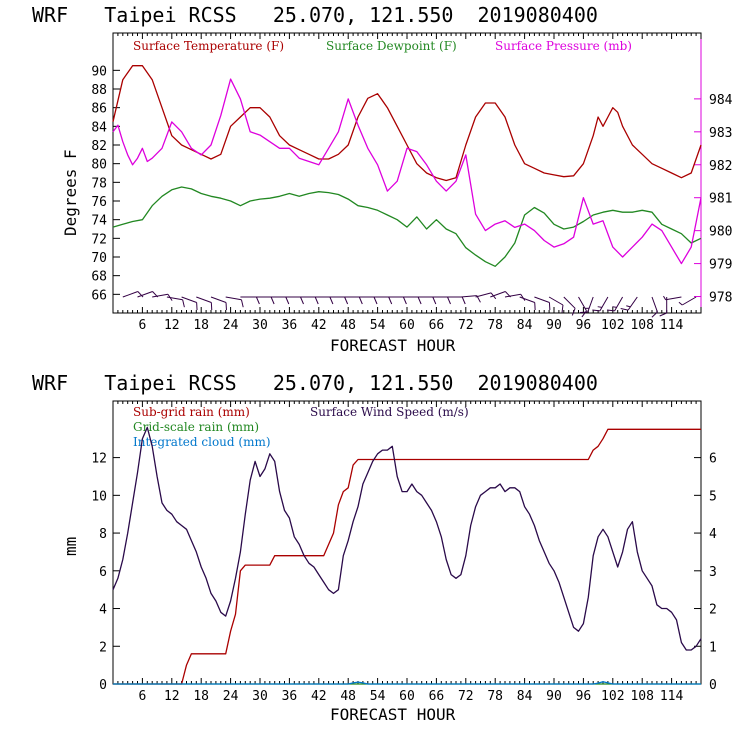  Describe the element at coordinates (389, 412) in the screenshot. I see `legend-surface-wind-speed: Surface Wind Speed (m/s)` at that location.